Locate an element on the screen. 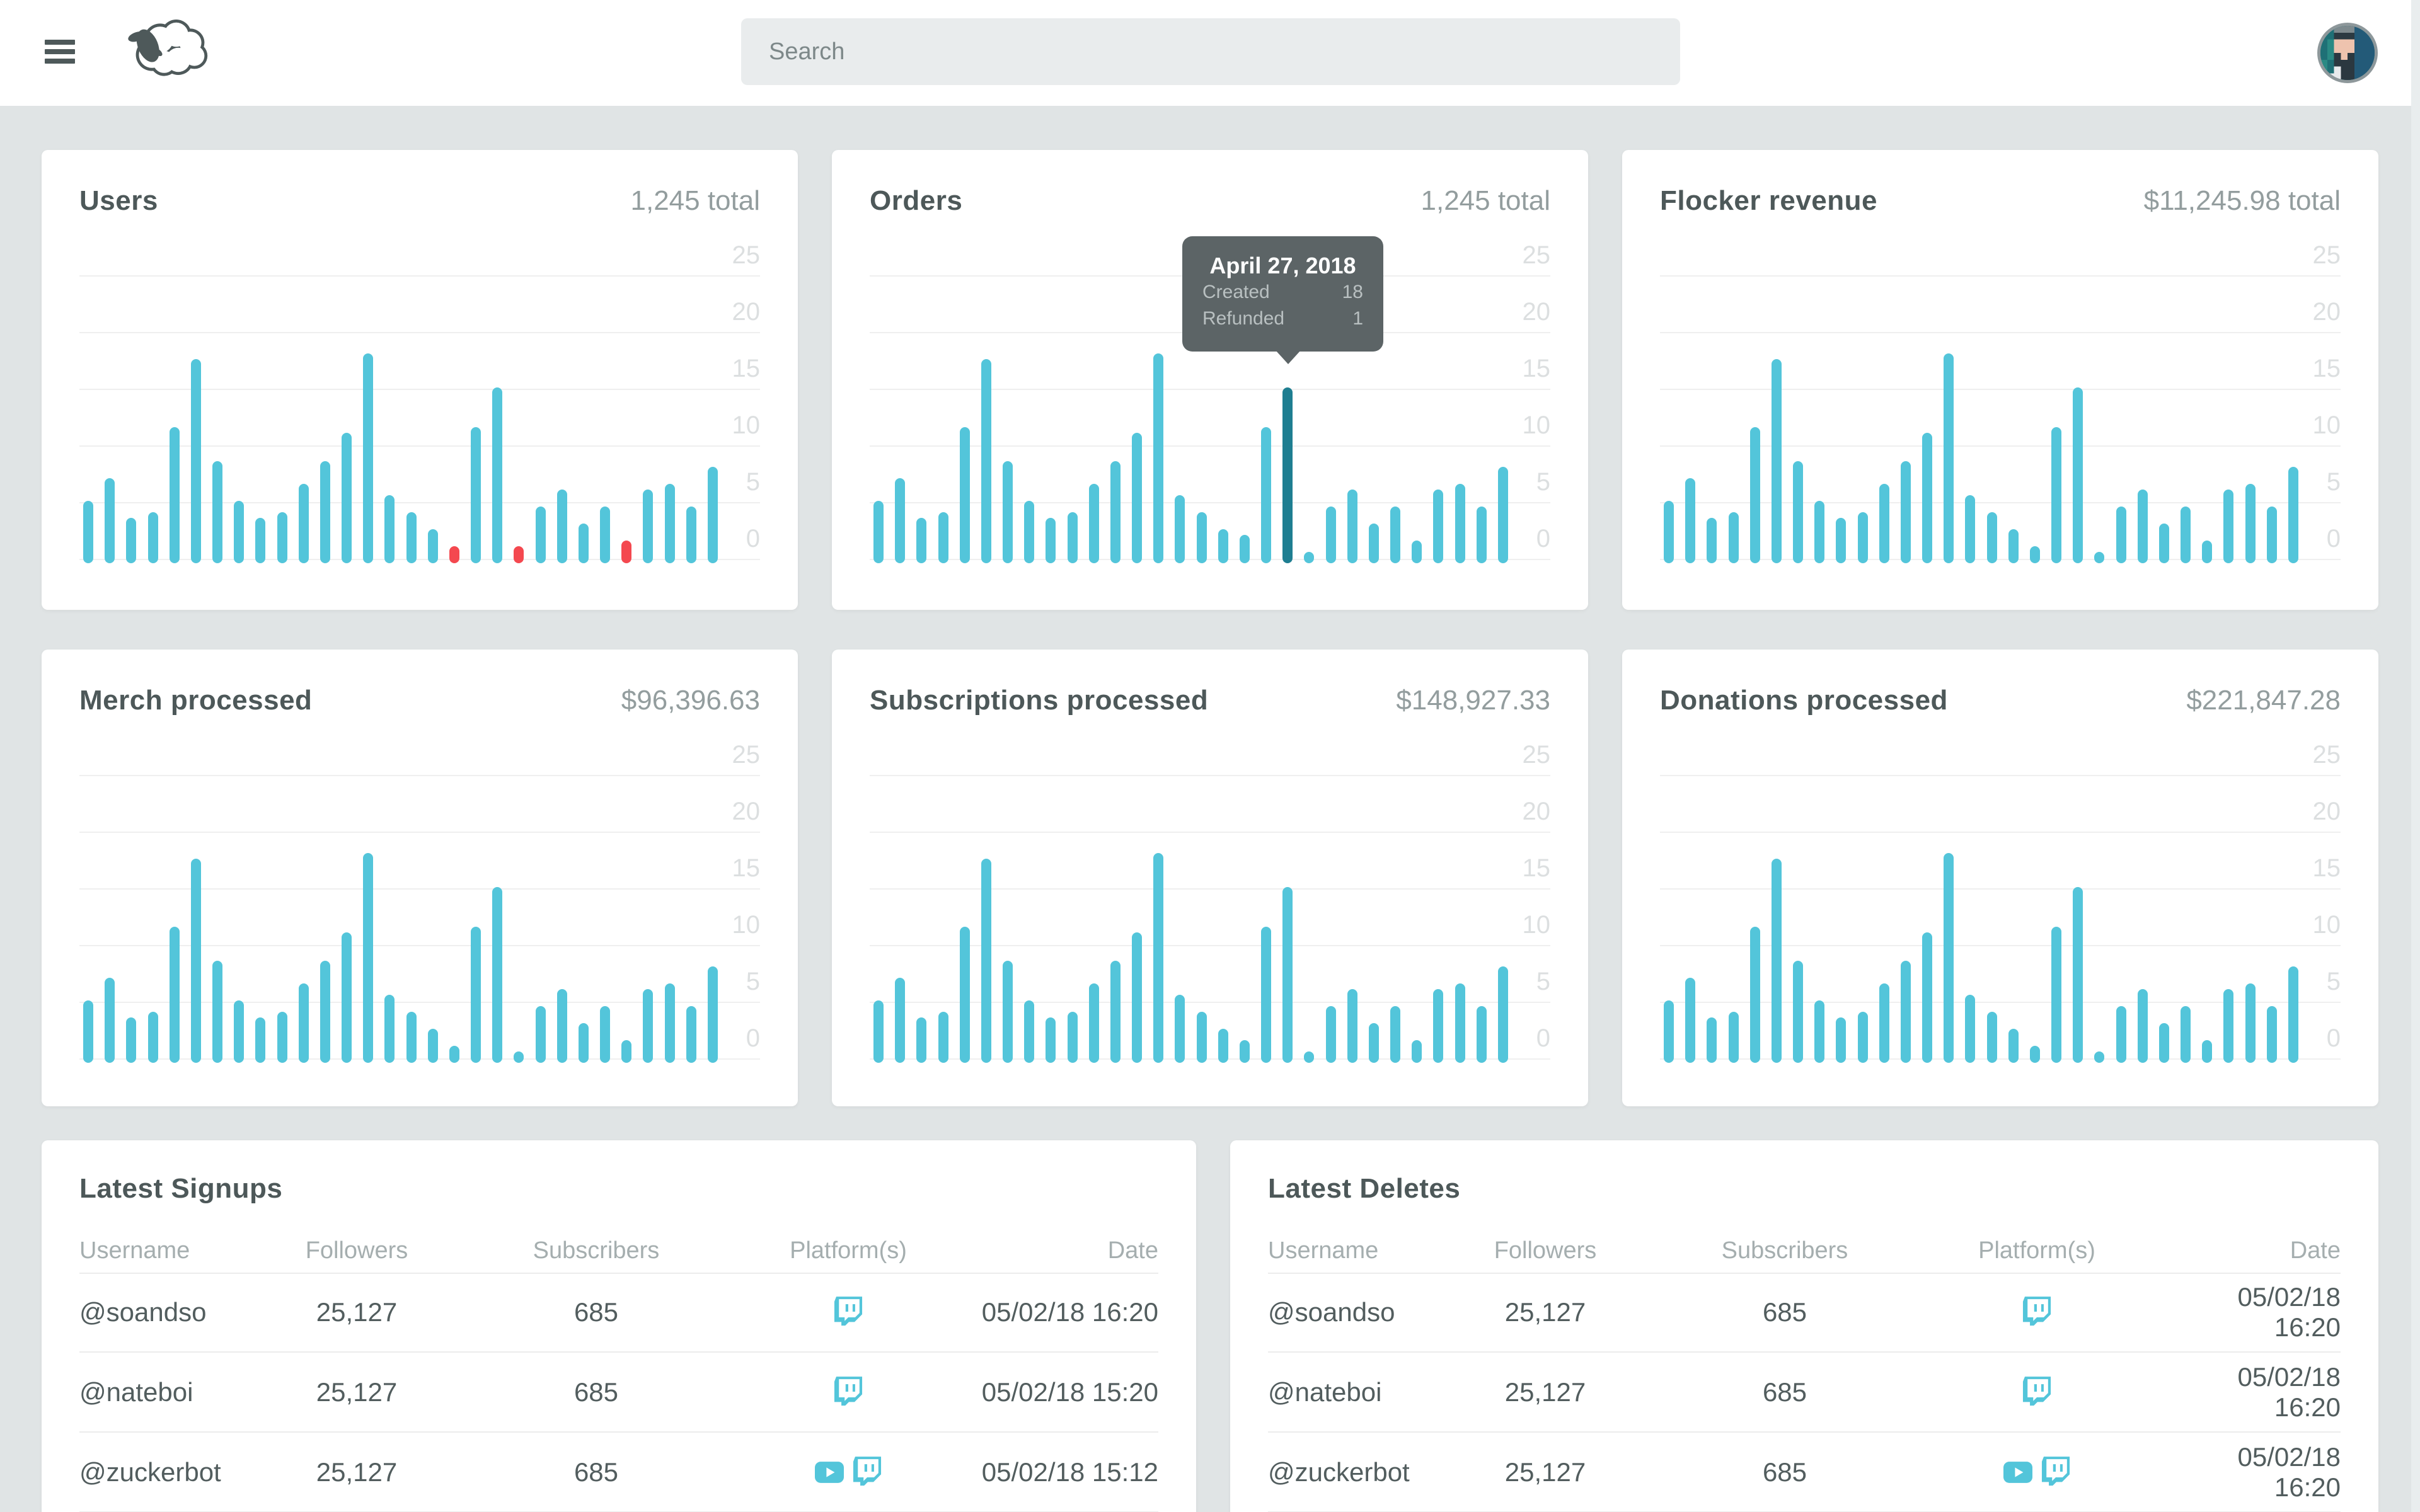 Image resolution: width=2420 pixels, height=1512 pixels. search-input is located at coordinates (1211, 51).